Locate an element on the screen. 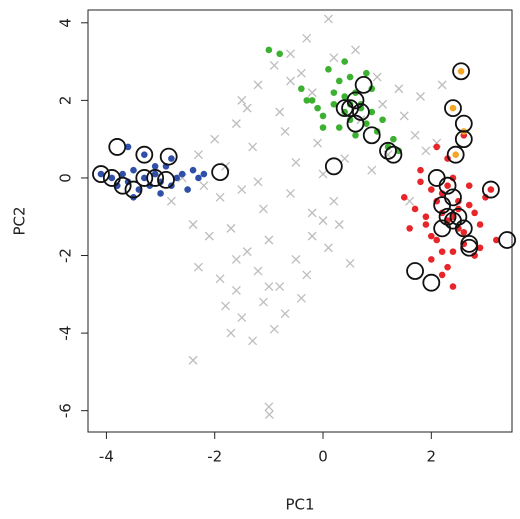  y-tick-label: -4 is located at coordinates (66, 333).